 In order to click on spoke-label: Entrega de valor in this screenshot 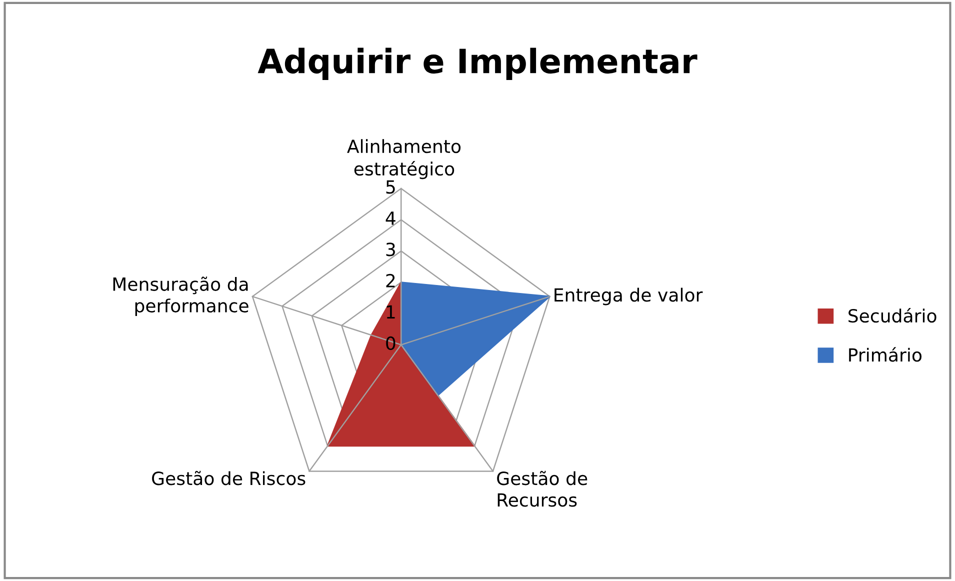, I will do `click(628, 297)`.